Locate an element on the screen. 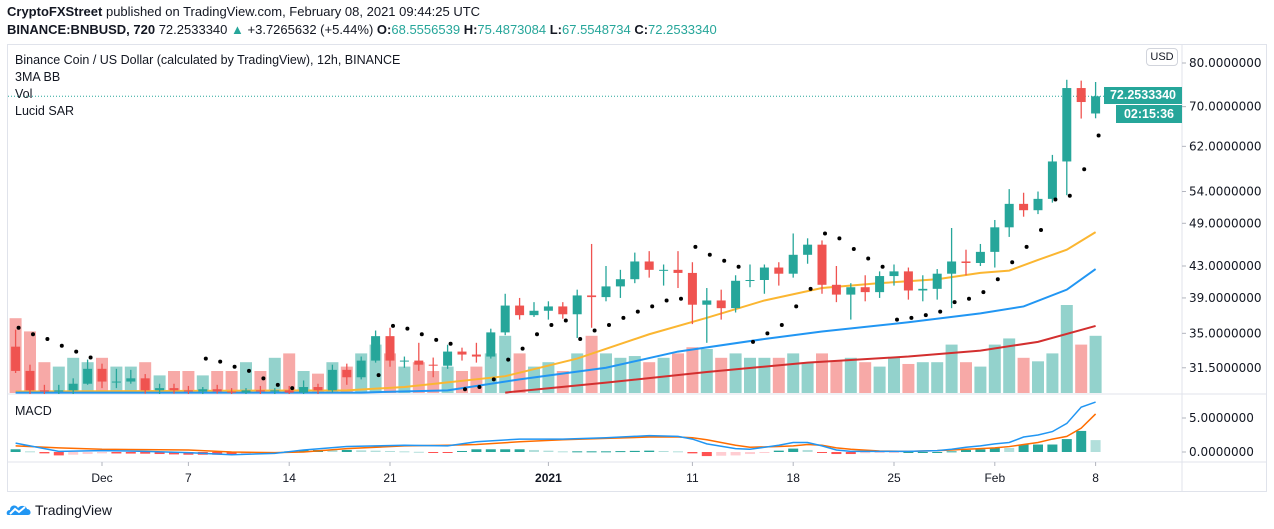  author-name: CryptoFXStreet is located at coordinates (55, 11).